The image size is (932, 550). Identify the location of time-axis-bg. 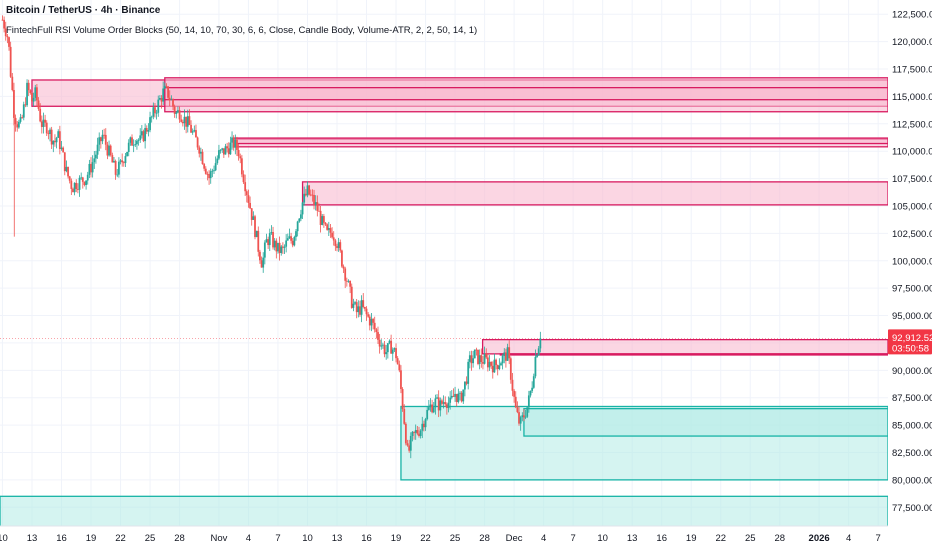
(466, 538).